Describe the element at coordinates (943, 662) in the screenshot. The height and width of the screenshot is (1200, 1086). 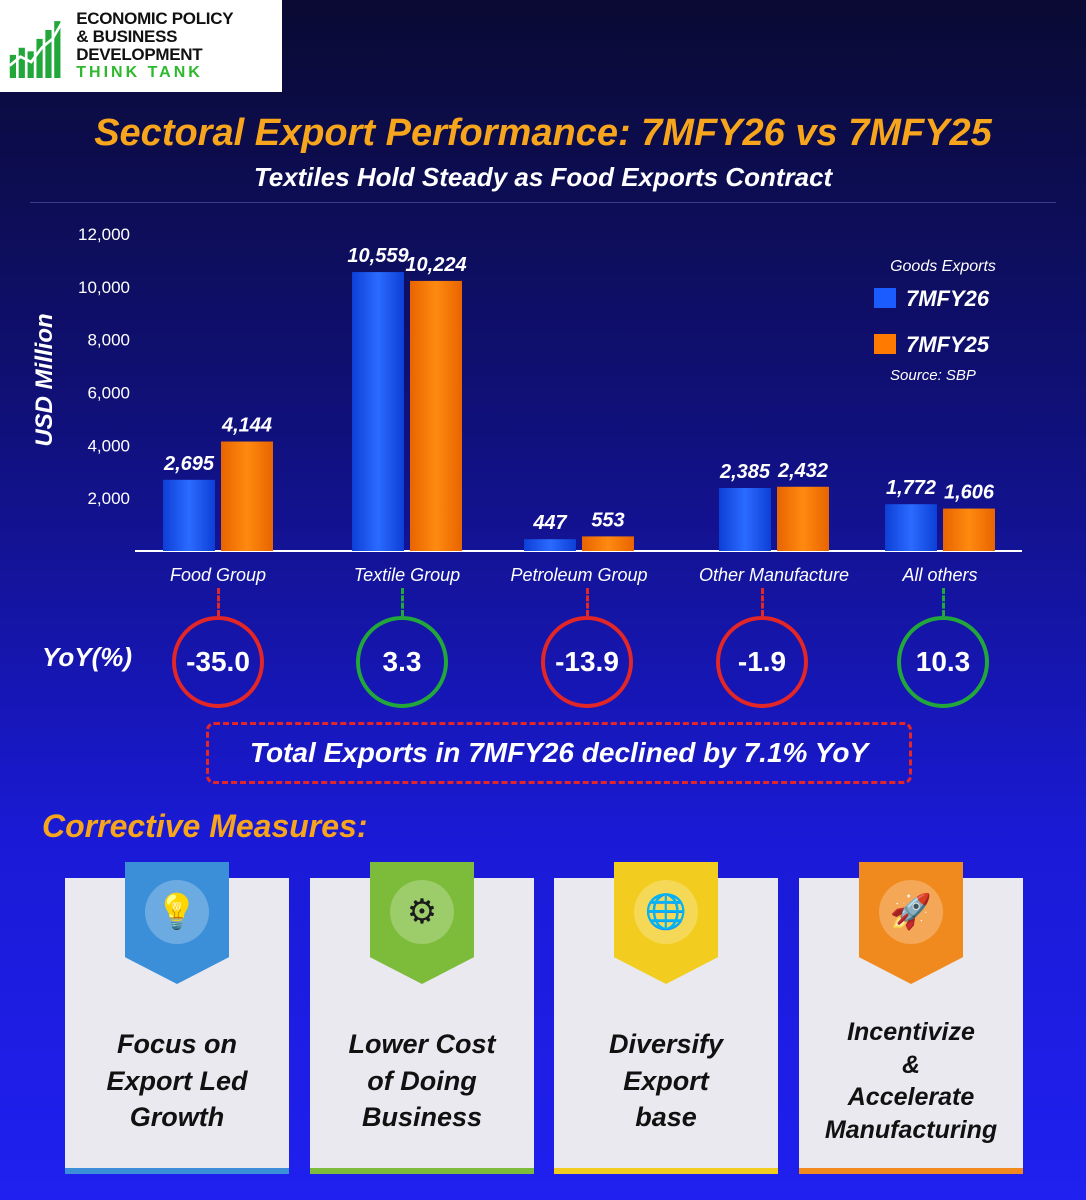
I see `yoy-value: 10.3` at that location.